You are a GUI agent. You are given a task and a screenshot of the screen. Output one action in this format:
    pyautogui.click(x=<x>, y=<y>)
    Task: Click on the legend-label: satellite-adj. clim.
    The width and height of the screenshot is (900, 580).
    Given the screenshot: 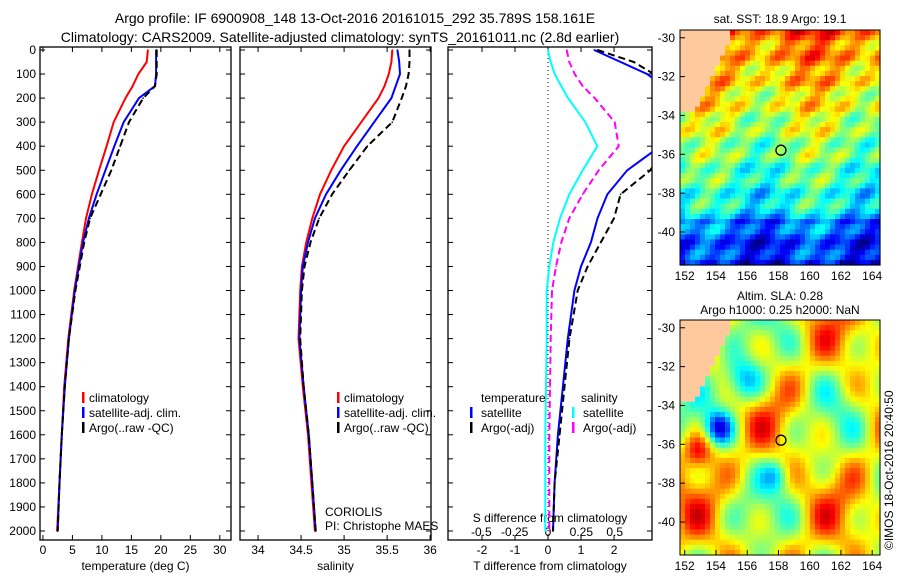 What is the action you would take?
    pyautogui.click(x=135, y=413)
    